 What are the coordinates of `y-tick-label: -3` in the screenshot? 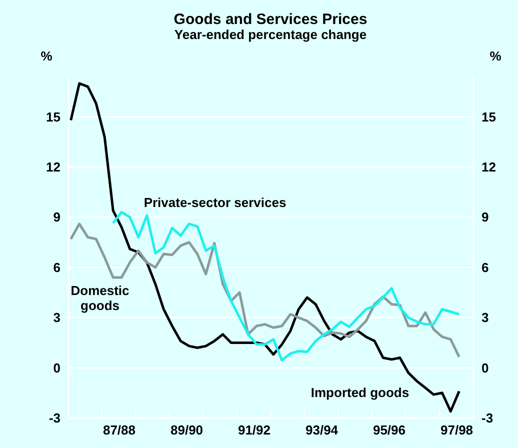 It's located at (54, 418).